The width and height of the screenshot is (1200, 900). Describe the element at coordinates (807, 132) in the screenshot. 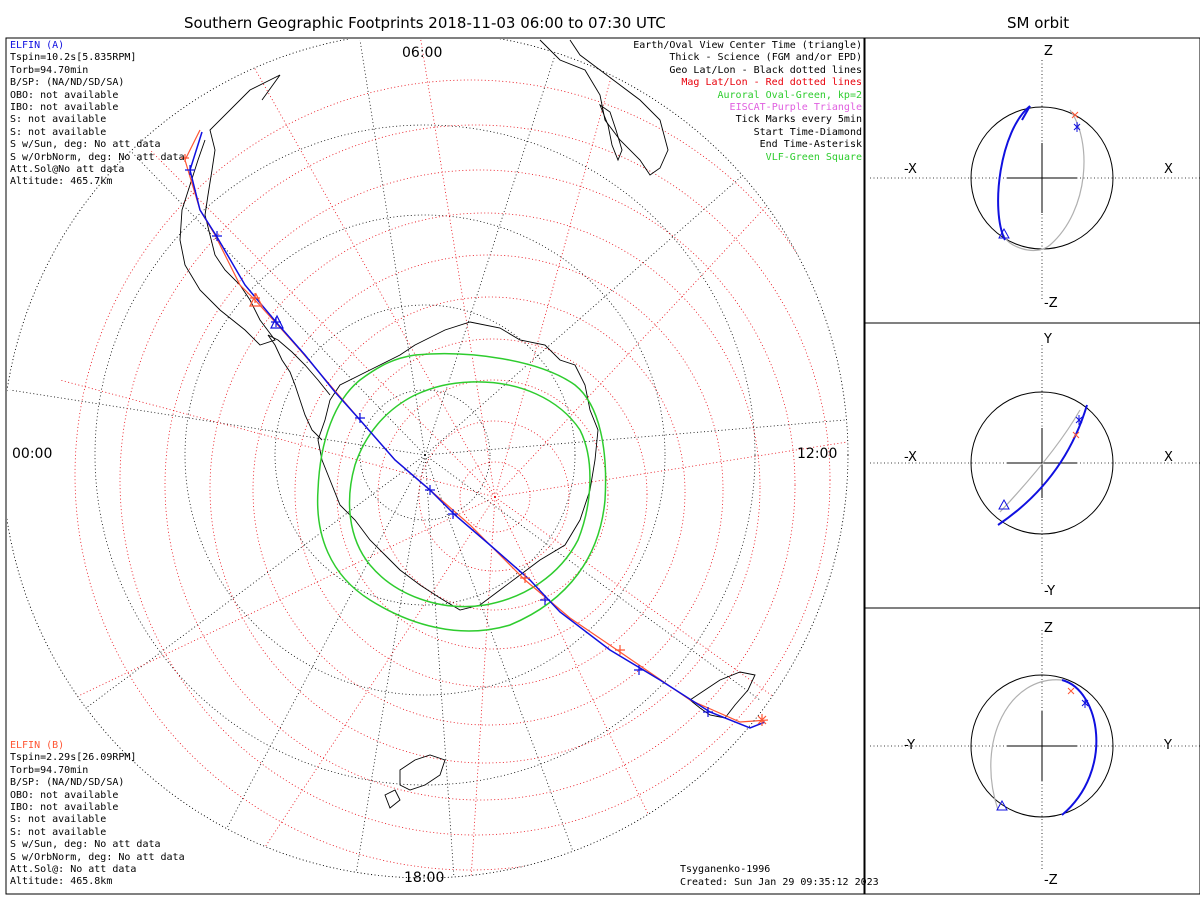

I see `legend-item: Start Time-Diamond` at that location.